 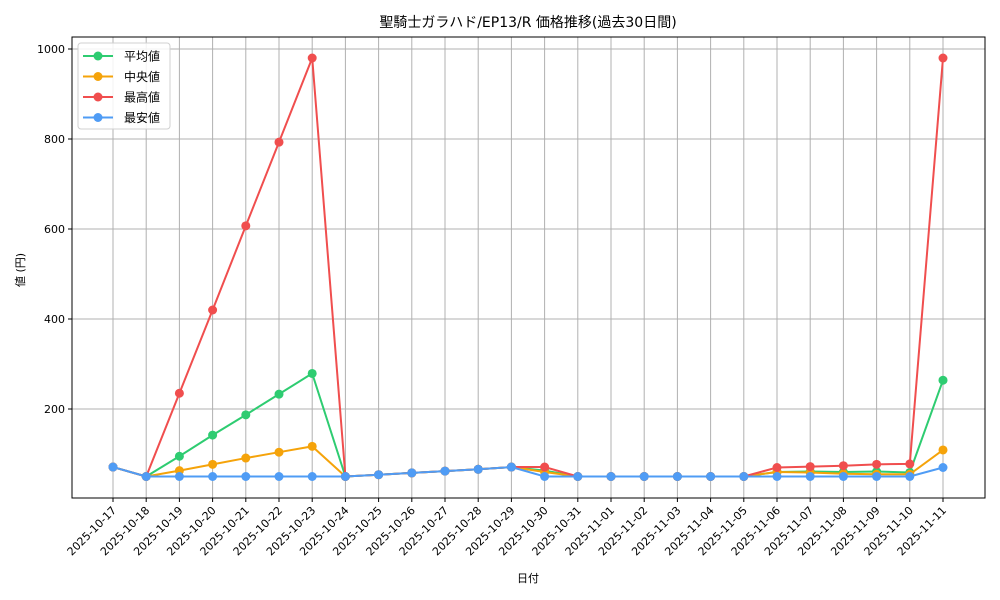 I want to click on x-axis-label: 日付, so click(x=528, y=578).